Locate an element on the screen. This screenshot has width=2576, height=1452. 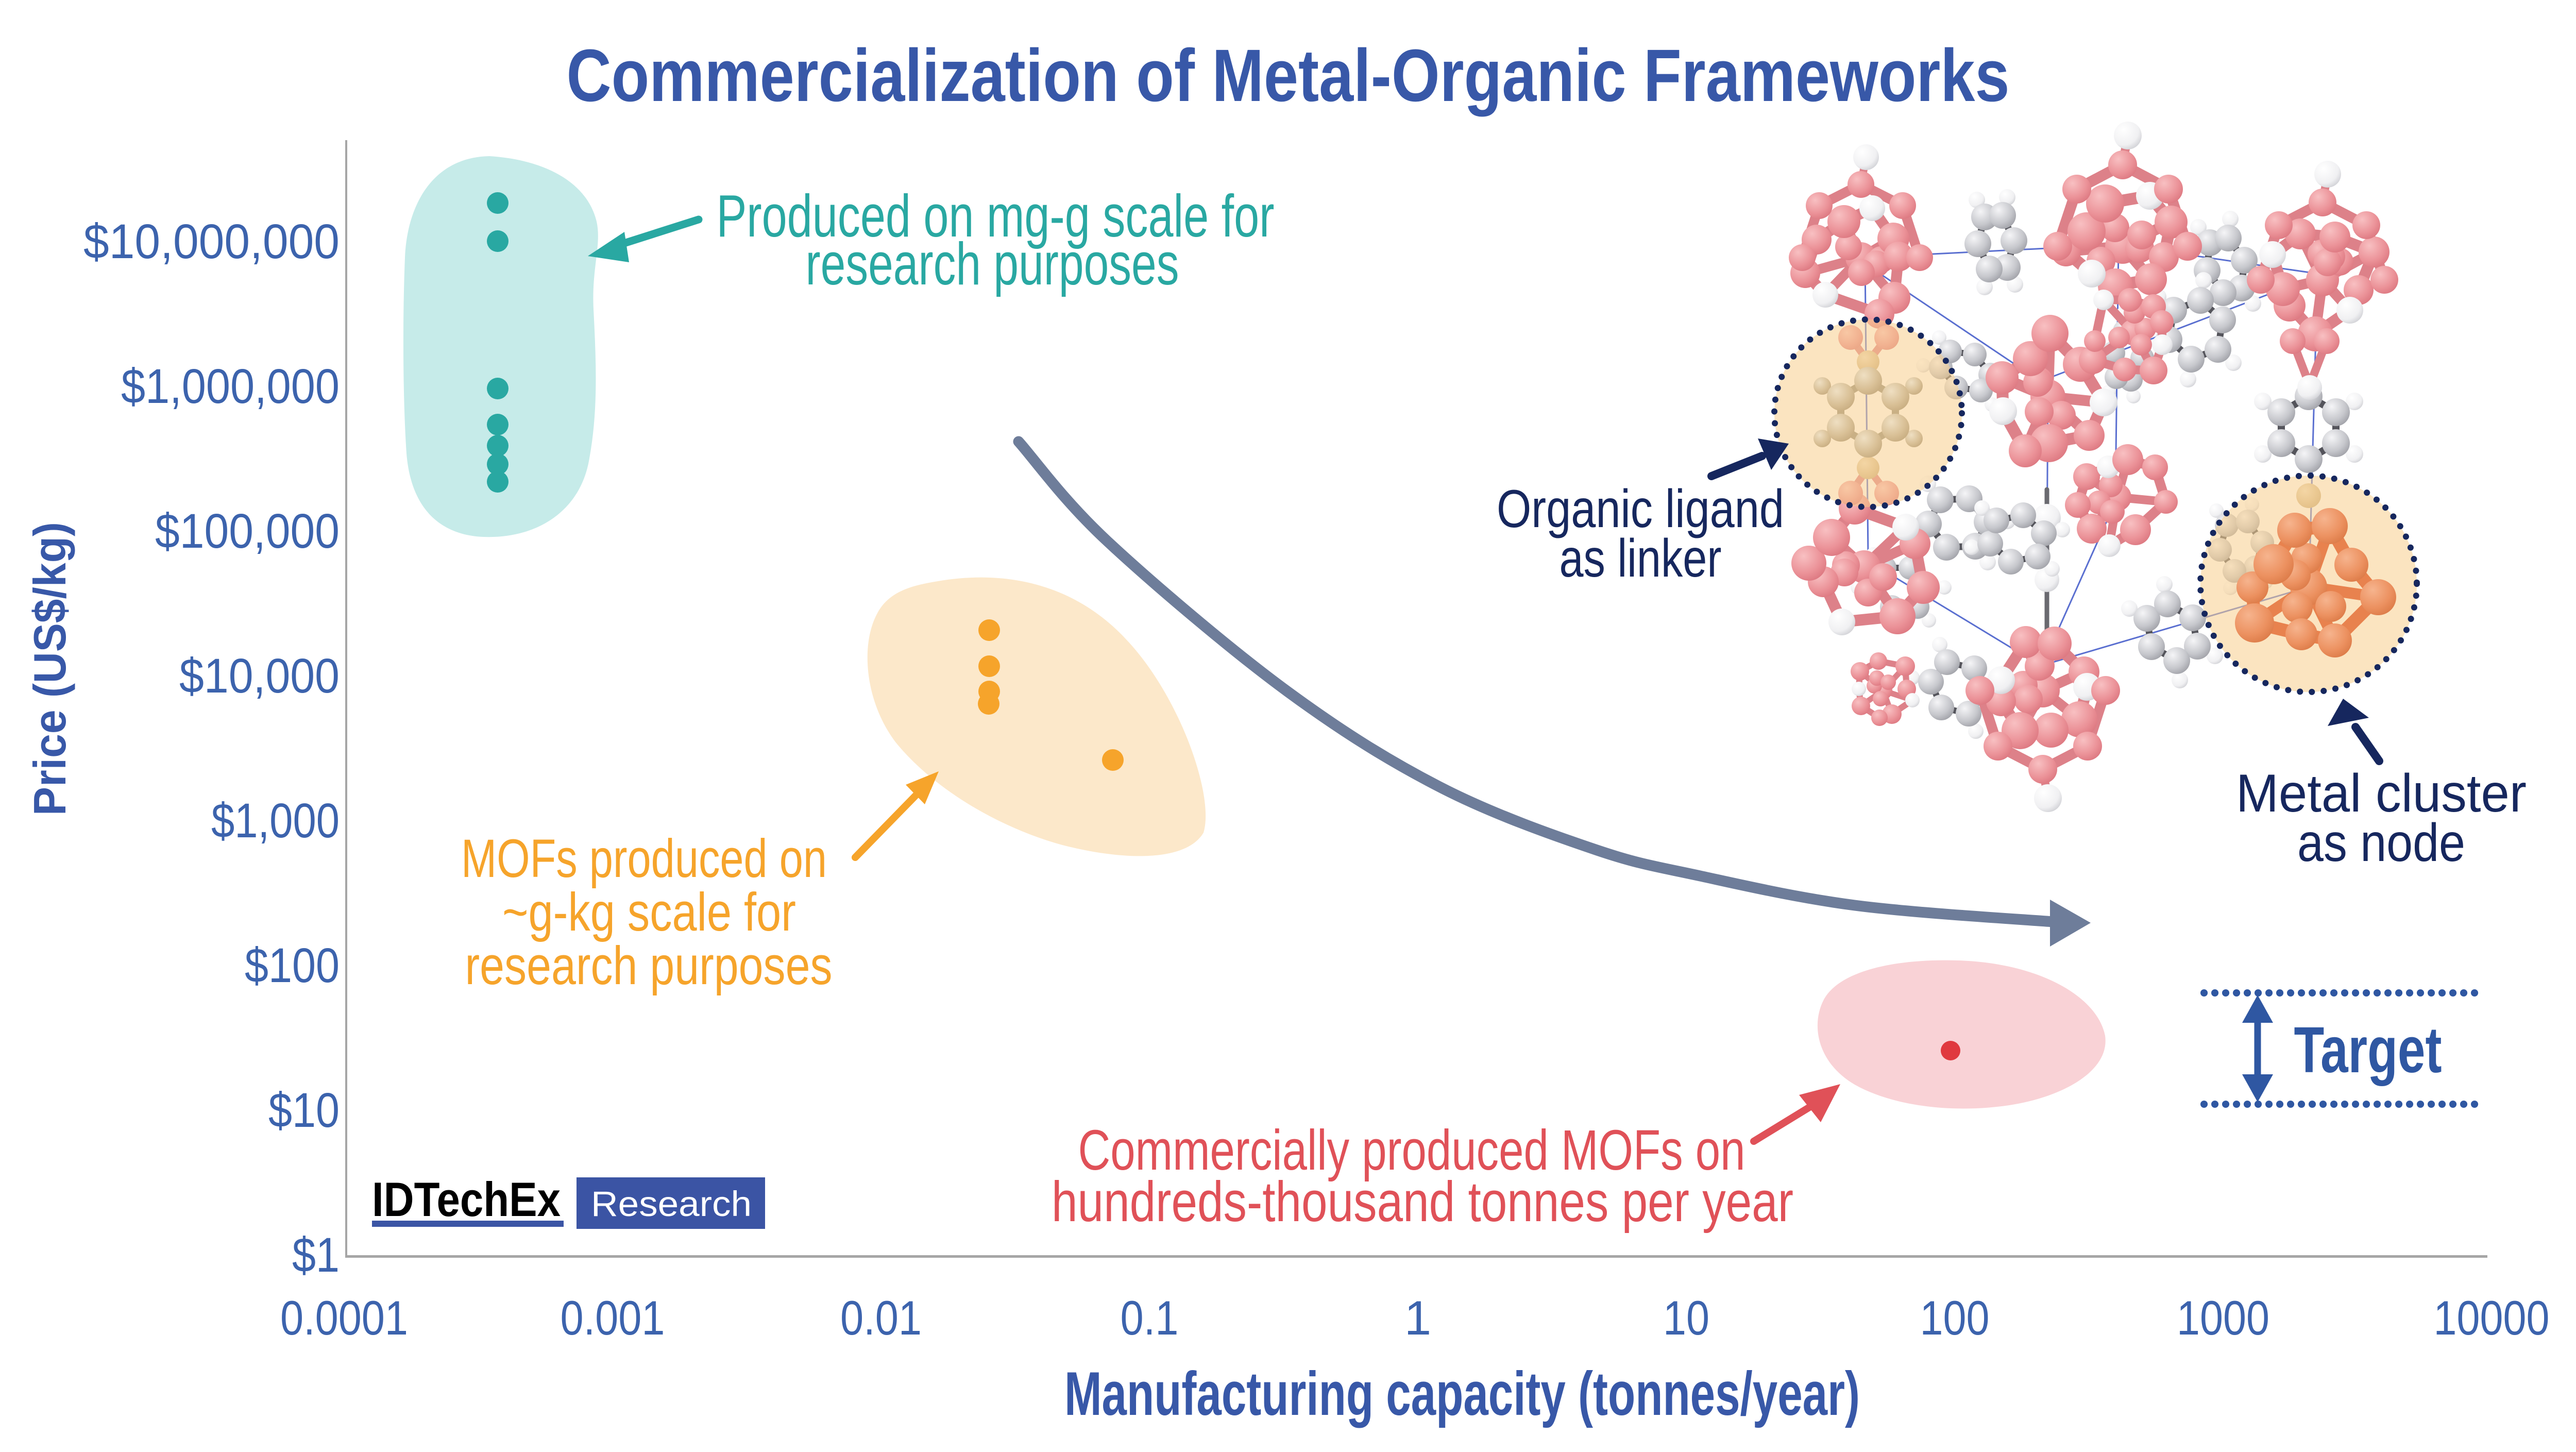
svg-text: 0.001 is located at coordinates (613, 1318).